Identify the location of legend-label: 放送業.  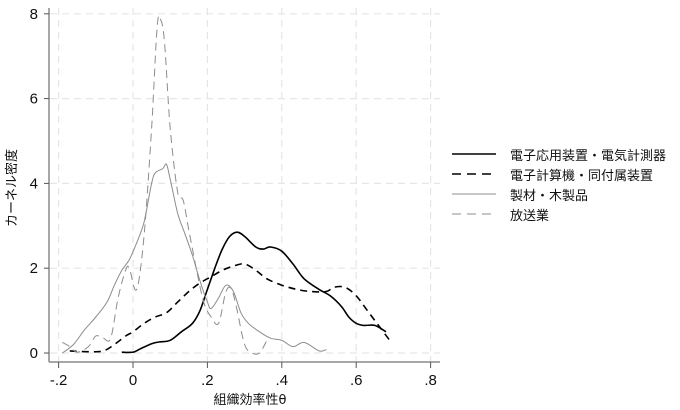
(530, 216).